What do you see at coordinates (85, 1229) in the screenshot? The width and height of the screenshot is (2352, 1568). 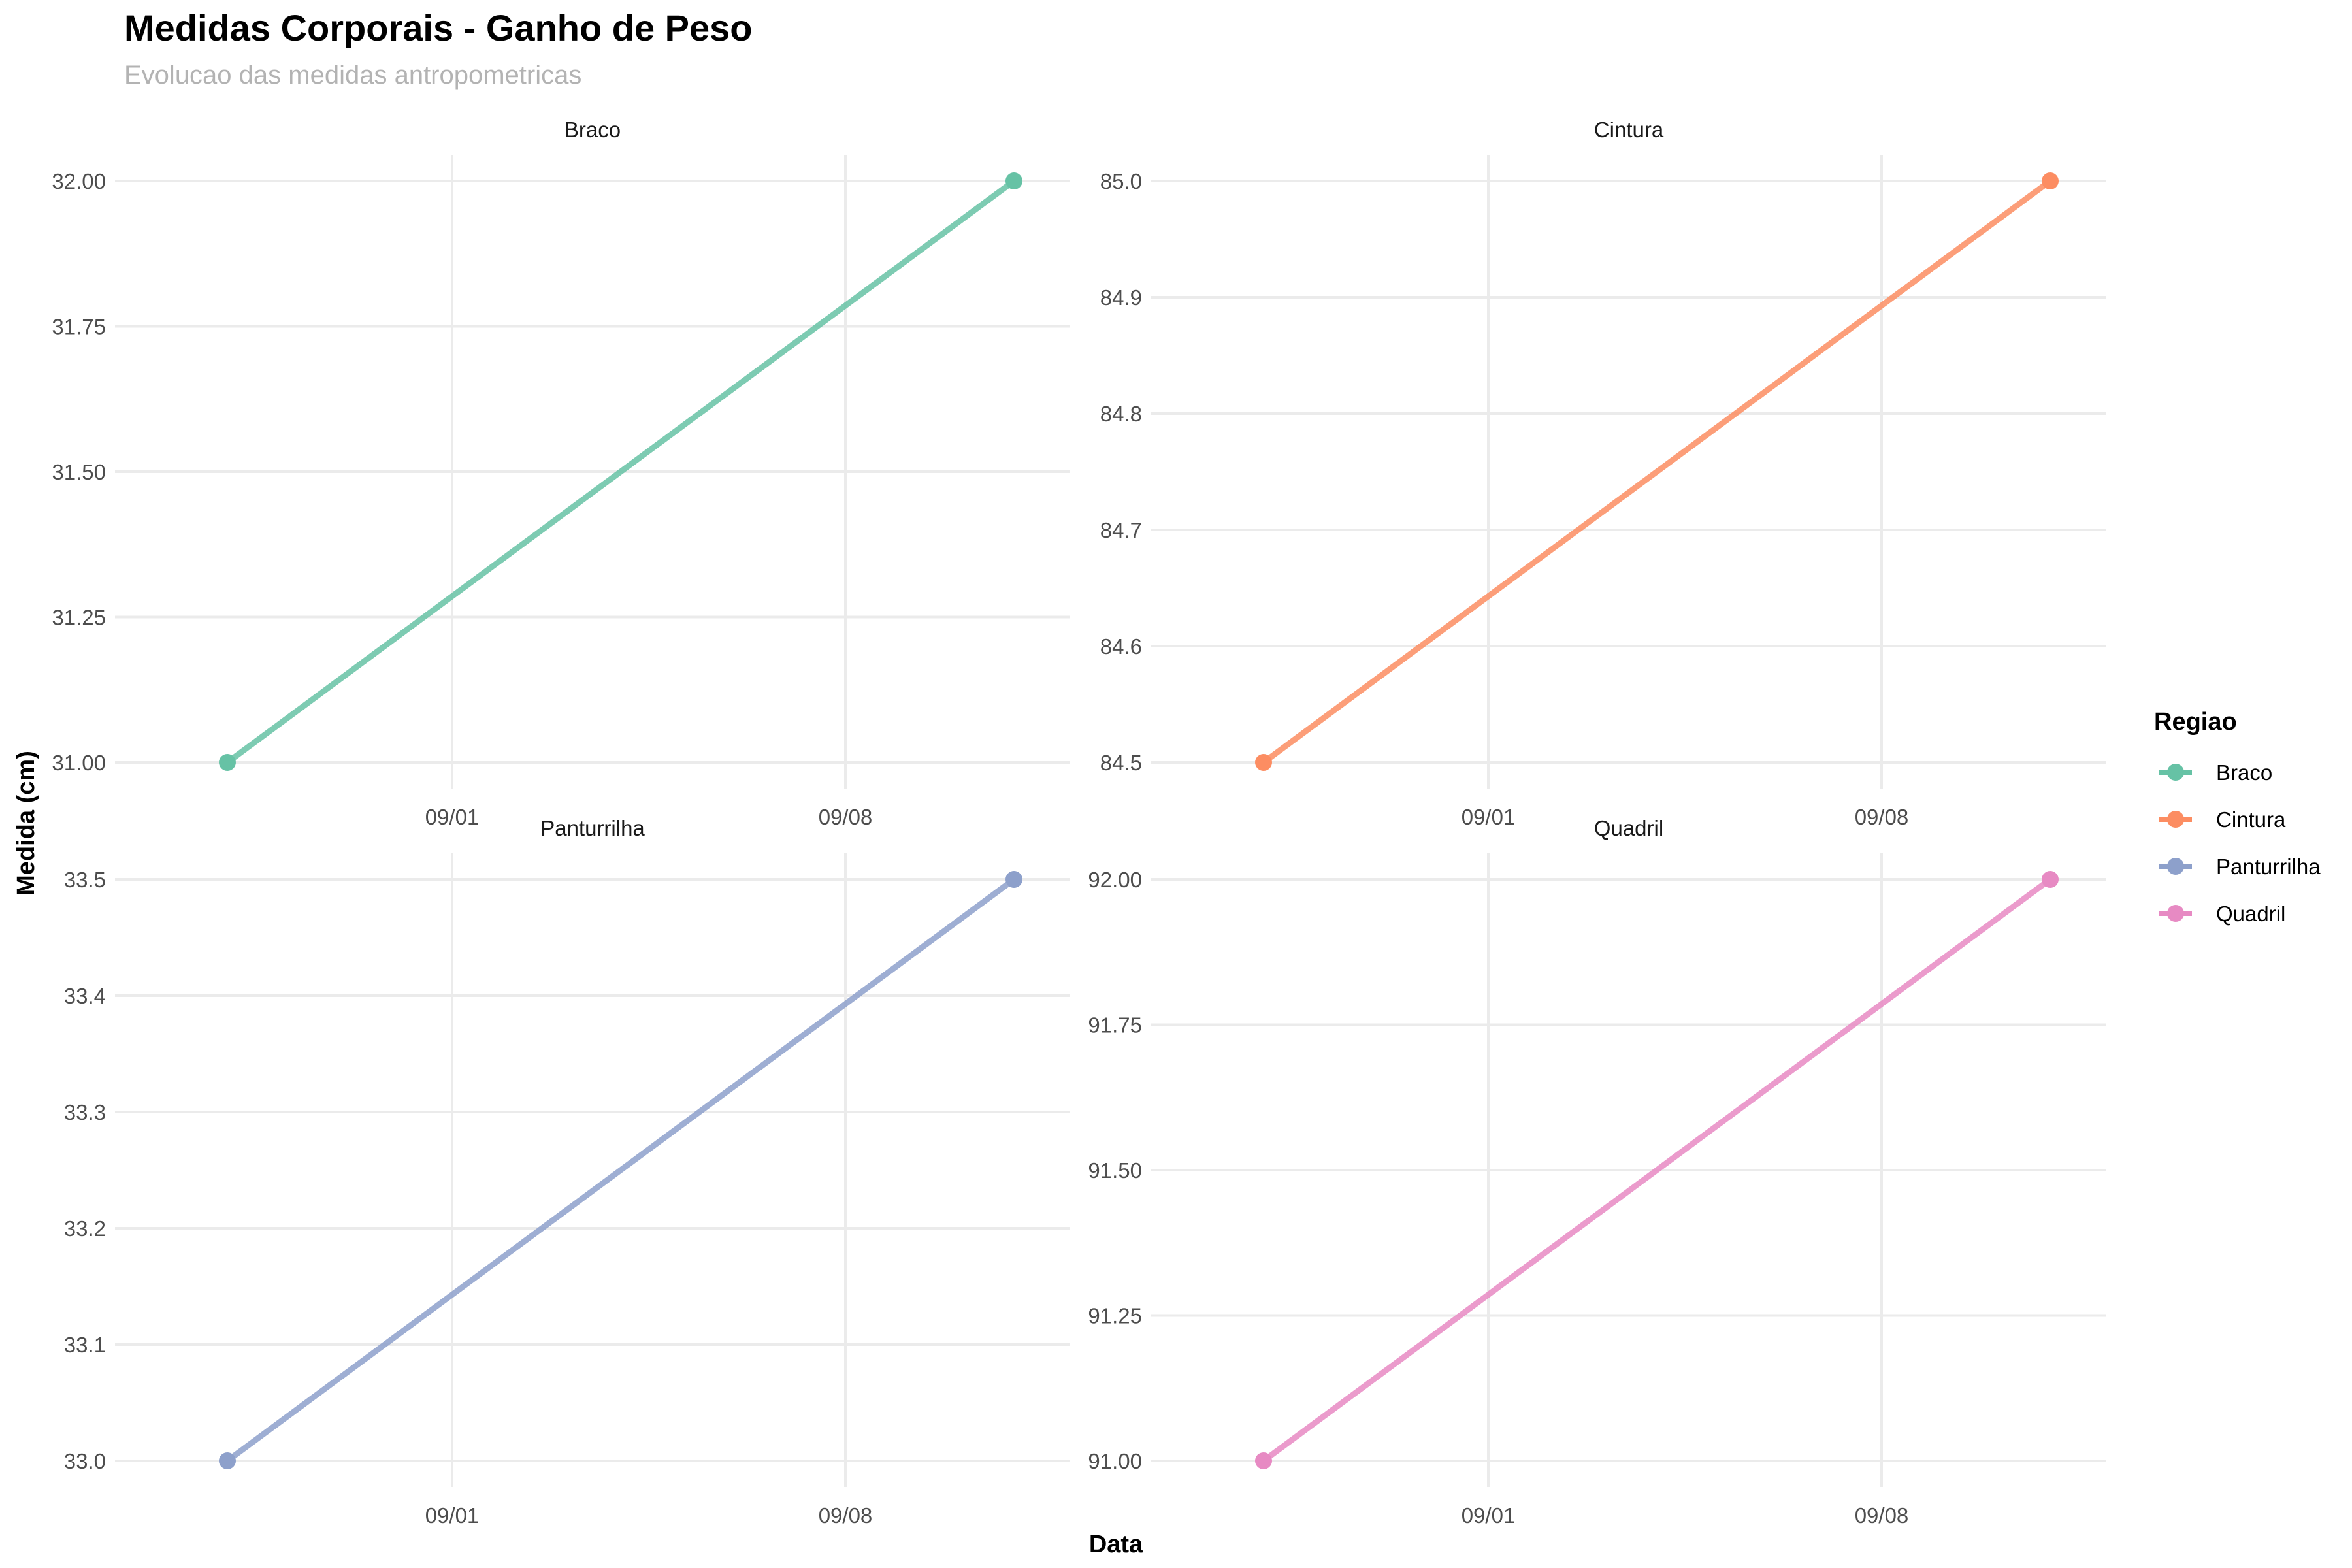 I see `y-tick-label: 33.2` at bounding box center [85, 1229].